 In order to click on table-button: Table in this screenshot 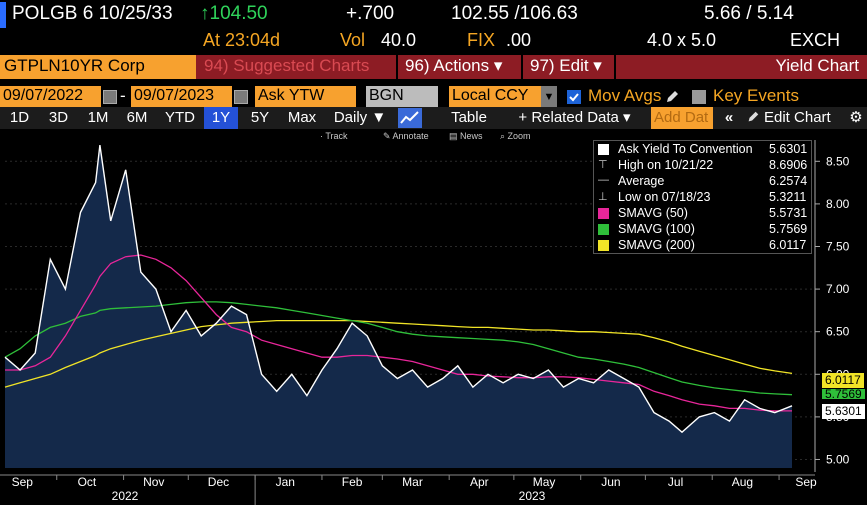, I will do `click(469, 117)`.